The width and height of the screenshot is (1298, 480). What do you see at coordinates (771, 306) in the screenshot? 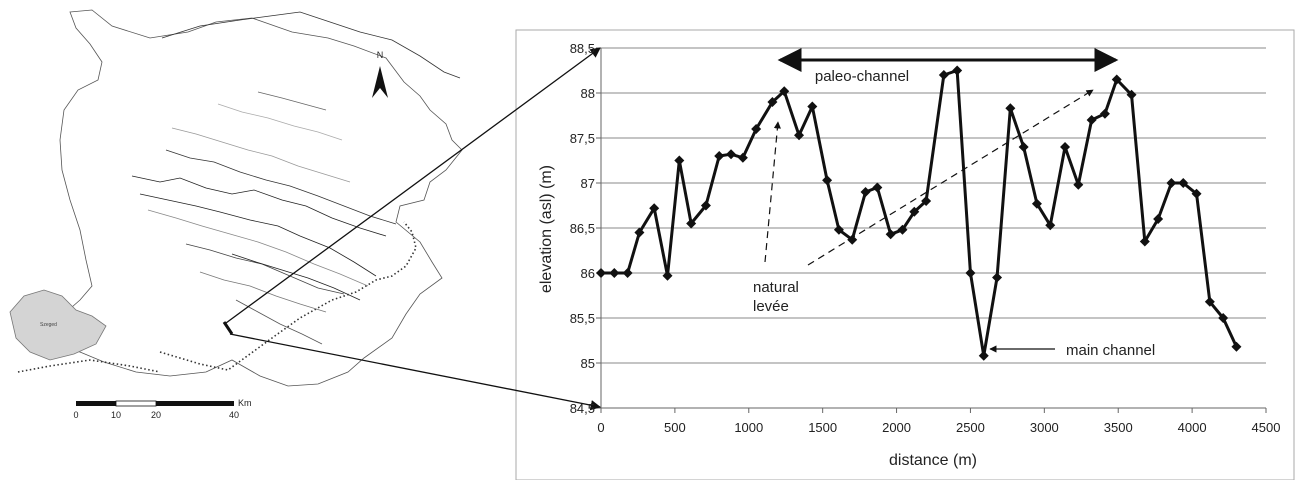
I see `natural-levee-label: levée` at bounding box center [771, 306].